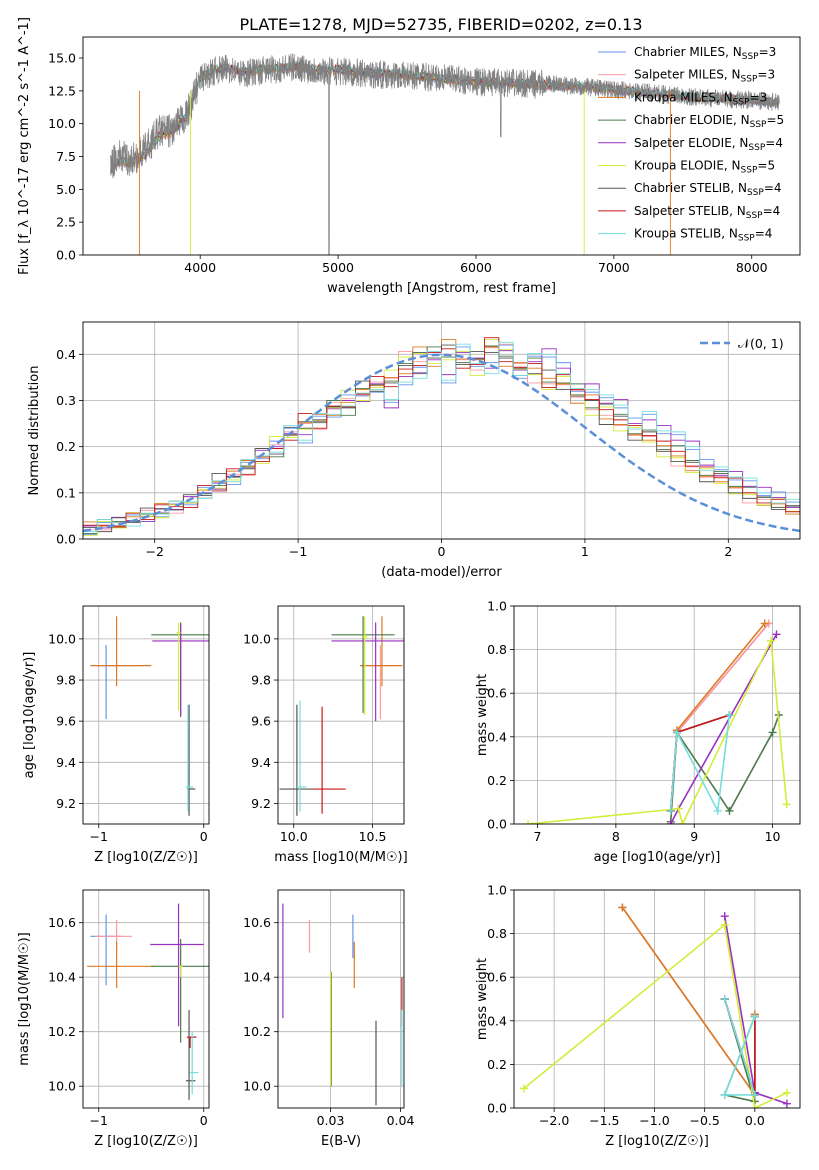  Describe the element at coordinates (585, 551) in the screenshot. I see `x-tick-label: 1` at that location.